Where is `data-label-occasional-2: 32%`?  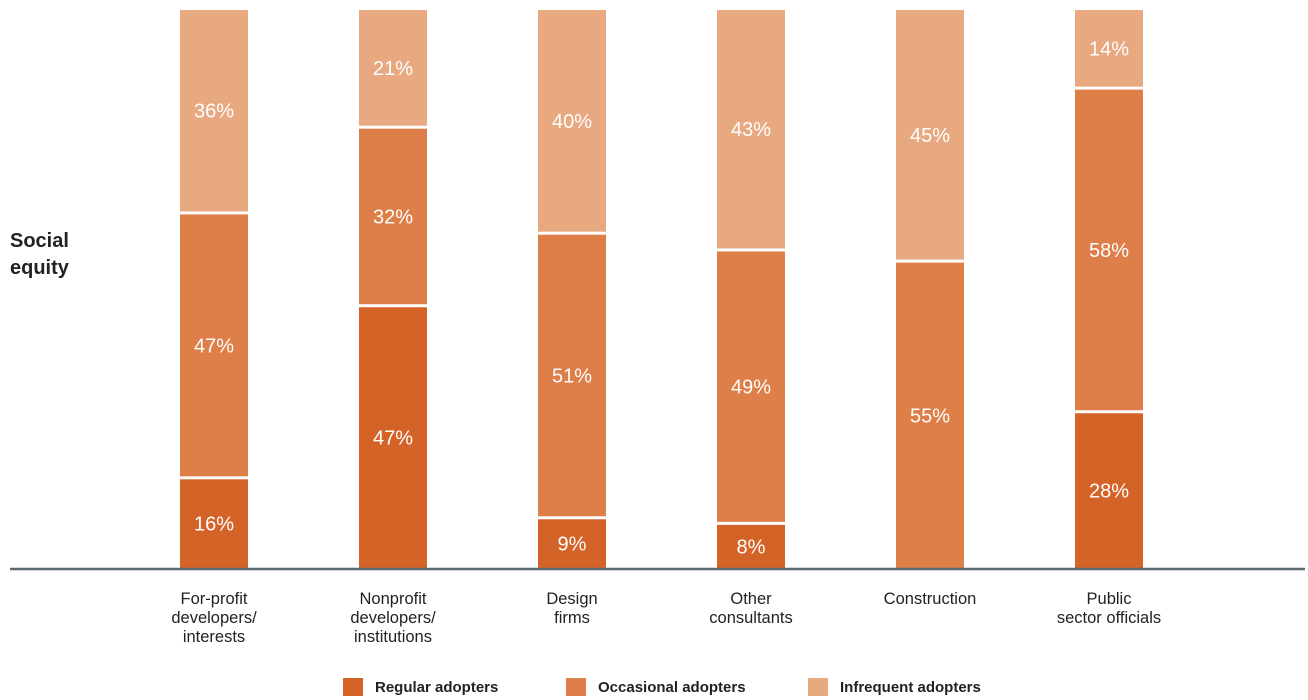 data-label-occasional-2: 32% is located at coordinates (393, 217).